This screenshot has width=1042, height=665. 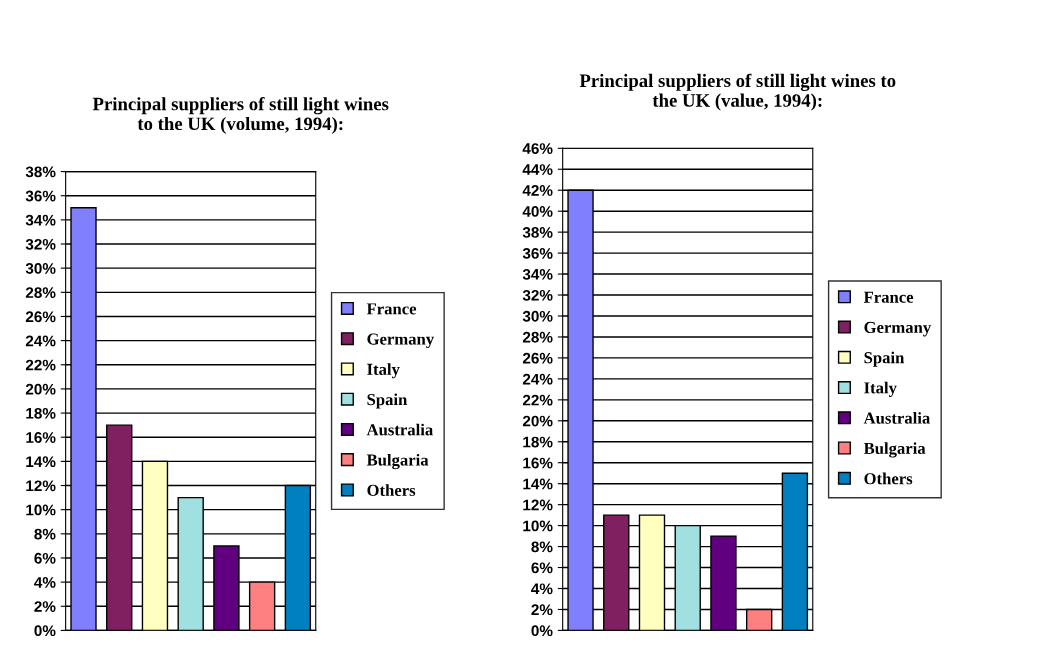 I want to click on y-tick-label: 40%, so click(x=537, y=211).